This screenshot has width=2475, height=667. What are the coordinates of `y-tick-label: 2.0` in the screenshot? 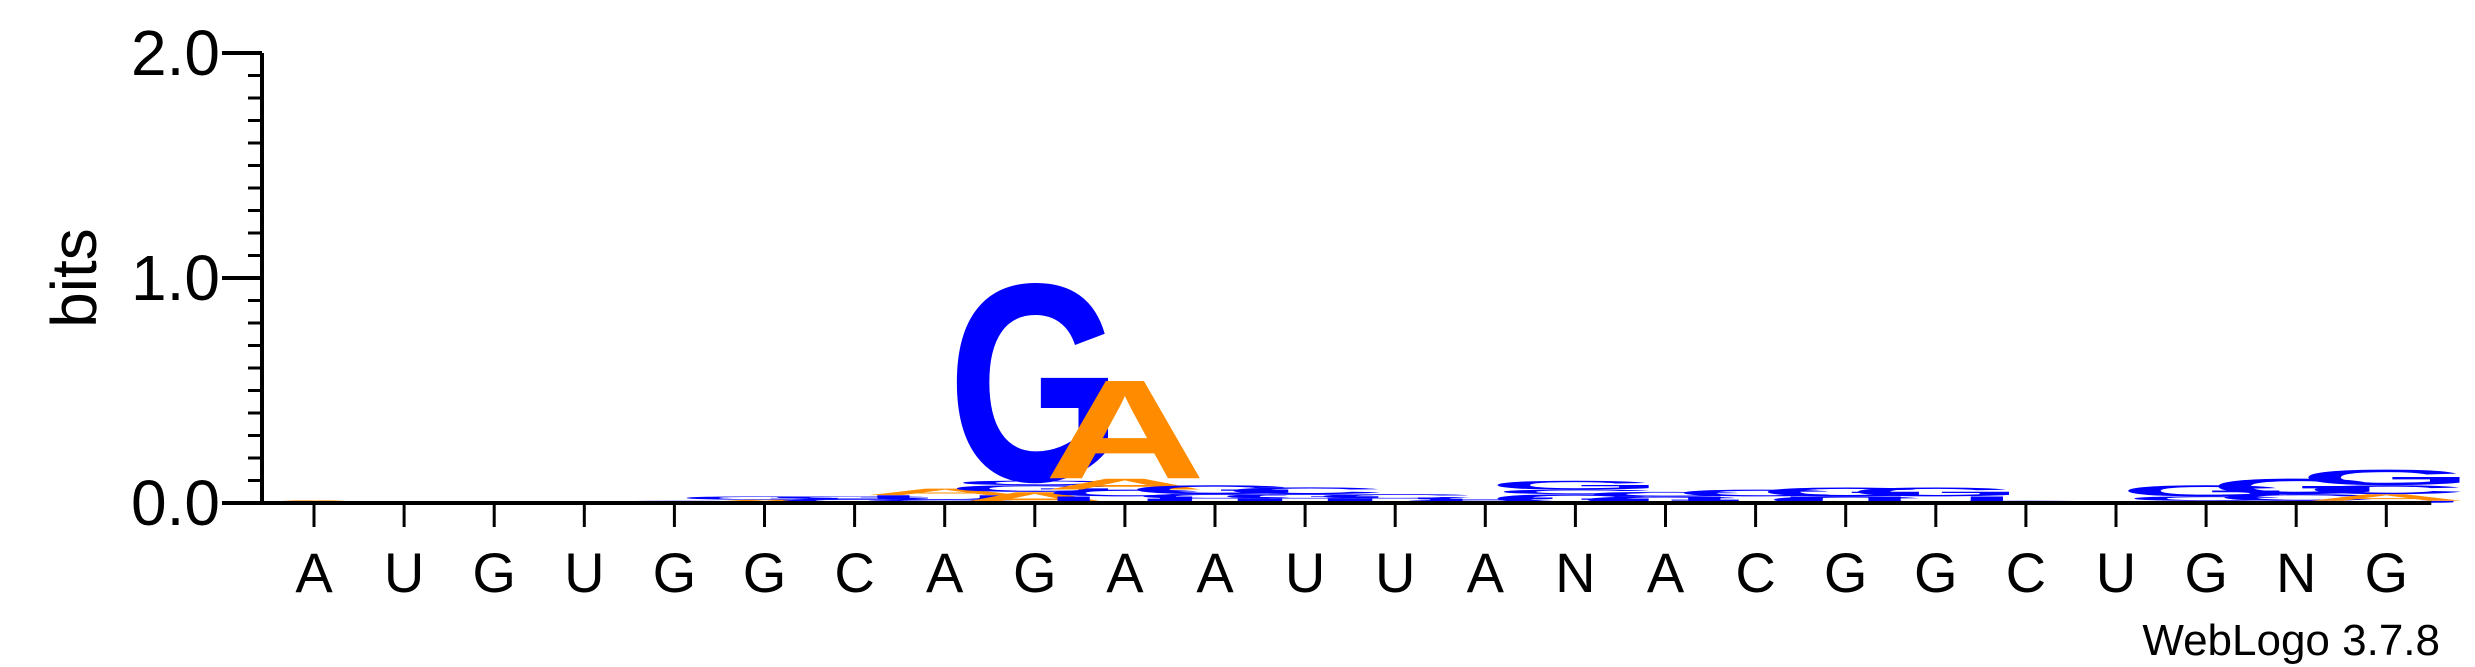 It's located at (175, 53).